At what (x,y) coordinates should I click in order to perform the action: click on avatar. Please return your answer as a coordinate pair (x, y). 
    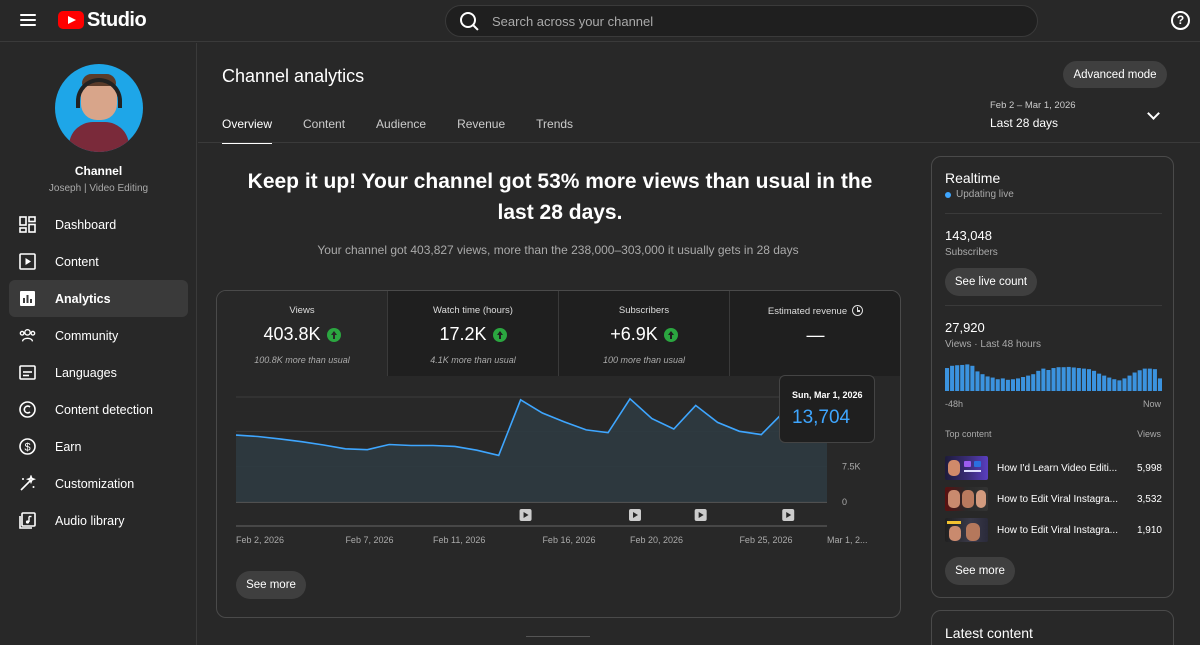
    Looking at the image, I should click on (99, 108).